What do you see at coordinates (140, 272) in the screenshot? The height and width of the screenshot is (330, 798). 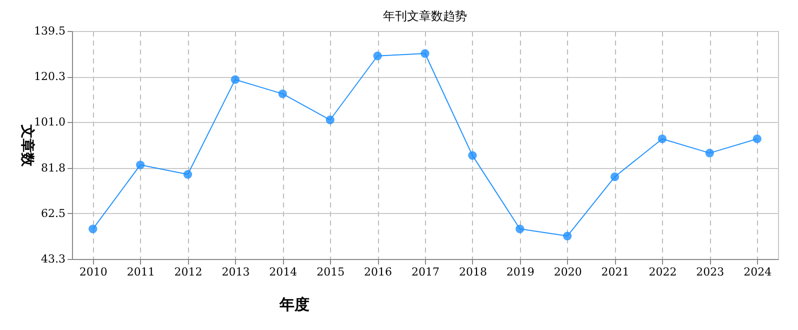 I see `x-tick-label: 2011` at bounding box center [140, 272].